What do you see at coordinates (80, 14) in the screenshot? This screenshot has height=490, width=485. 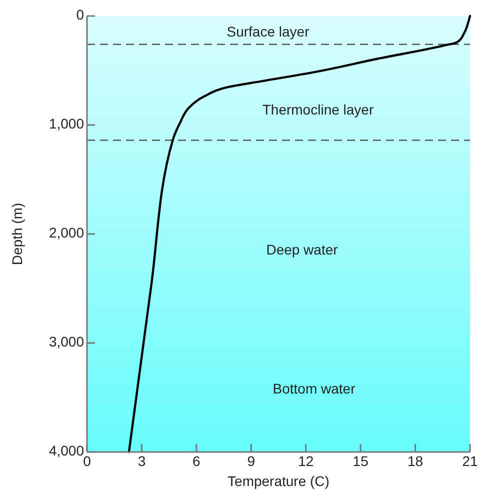 I see `y-tick-label: 0` at bounding box center [80, 14].